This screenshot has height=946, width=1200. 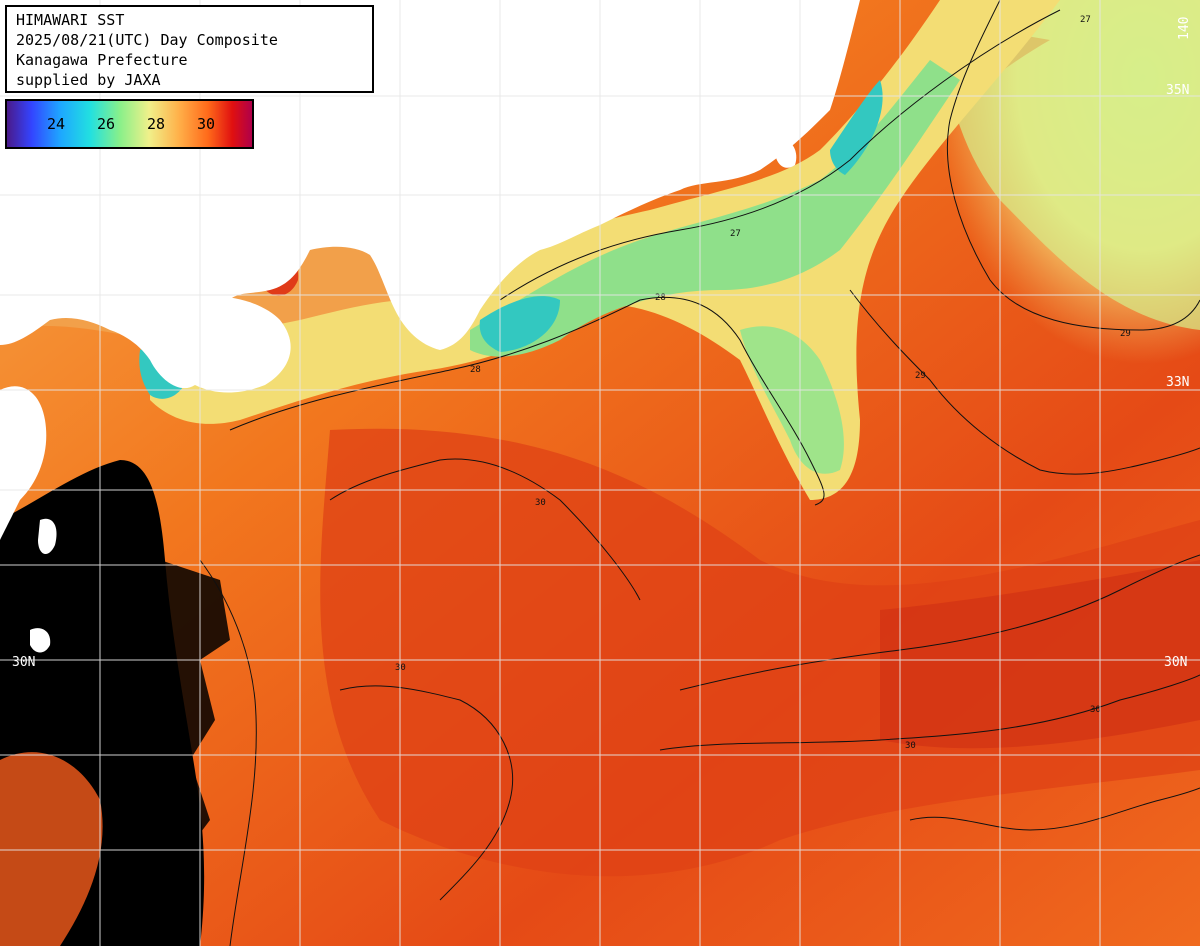 What do you see at coordinates (51, 849) in the screenshot?
I see `west-warm-fringe` at bounding box center [51, 849].